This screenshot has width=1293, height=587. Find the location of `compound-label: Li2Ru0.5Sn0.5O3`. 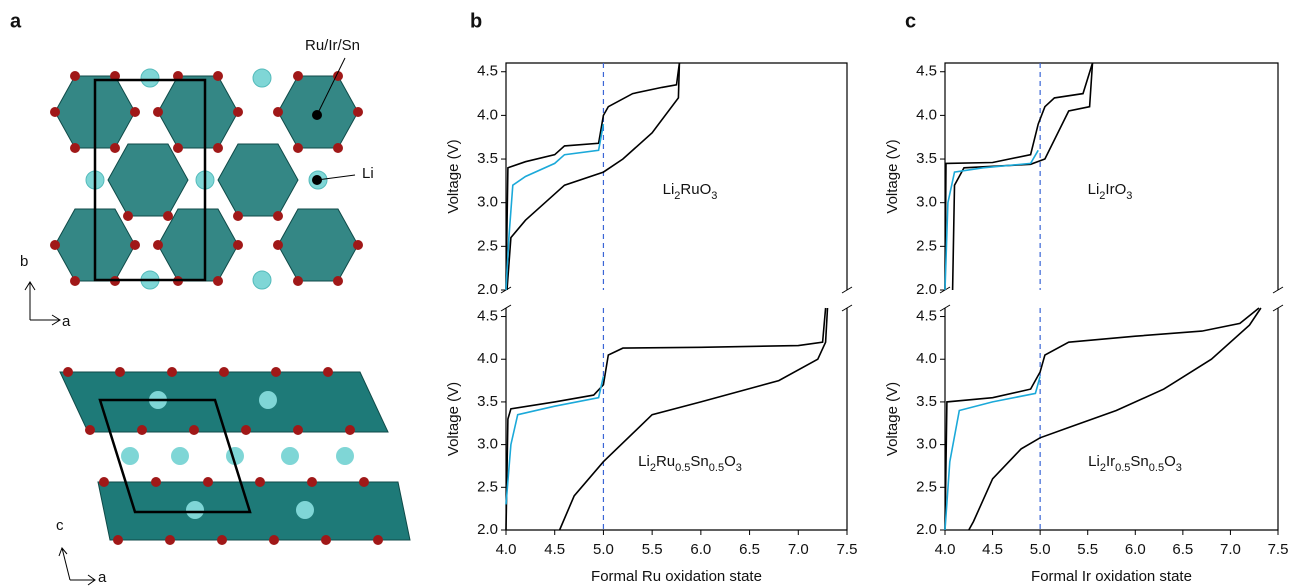

compound-label: Li2Ru0.5Sn0.5O3 is located at coordinates (690, 463).